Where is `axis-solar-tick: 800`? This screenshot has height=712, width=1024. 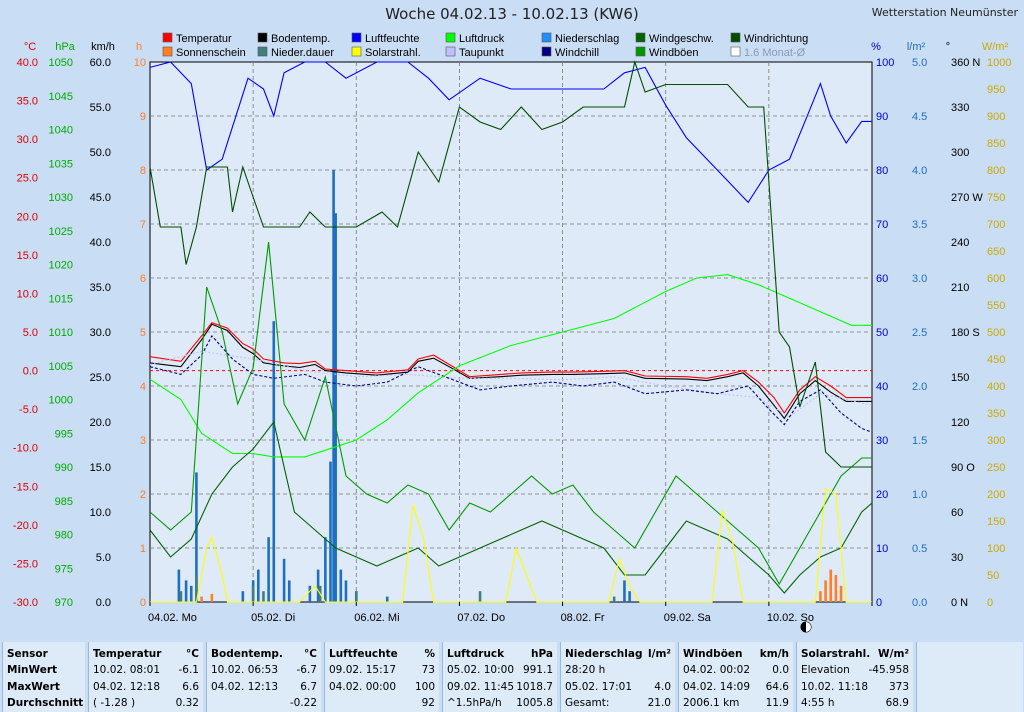
axis-solar-tick: 800 is located at coordinates (996, 171).